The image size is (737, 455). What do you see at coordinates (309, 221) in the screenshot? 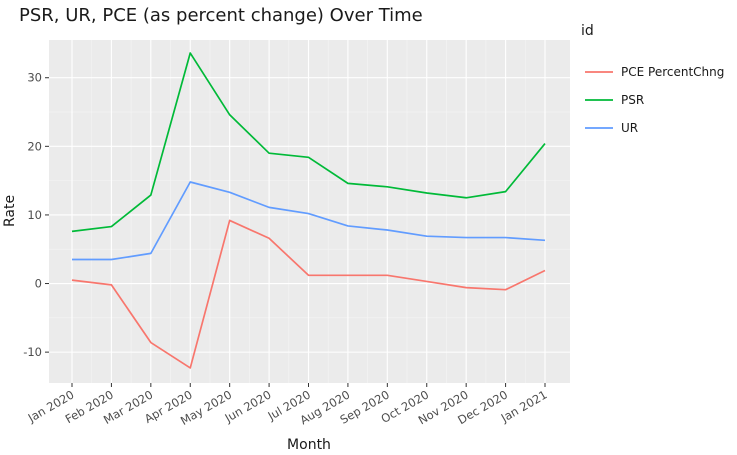
I see `series-line` at bounding box center [309, 221].